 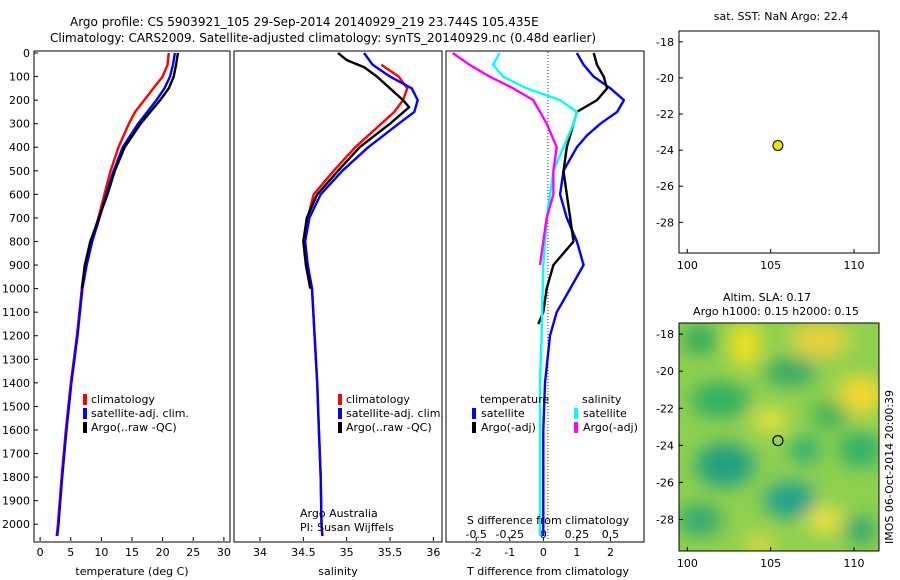 What do you see at coordinates (610, 552) in the screenshot?
I see `x-tick-label: 2` at bounding box center [610, 552].